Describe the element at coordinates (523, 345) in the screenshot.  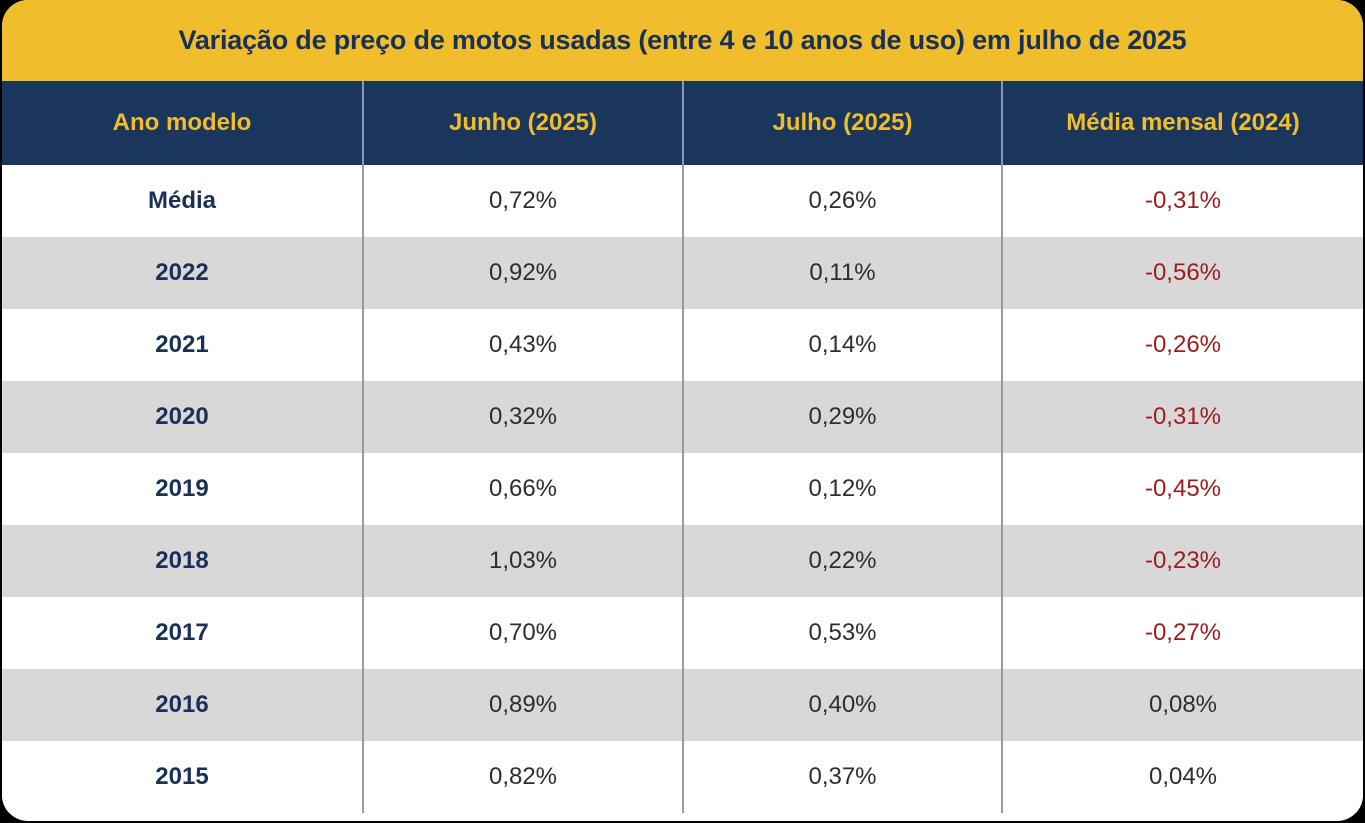
I see `cell-junho-2025: 0,43%` at that location.